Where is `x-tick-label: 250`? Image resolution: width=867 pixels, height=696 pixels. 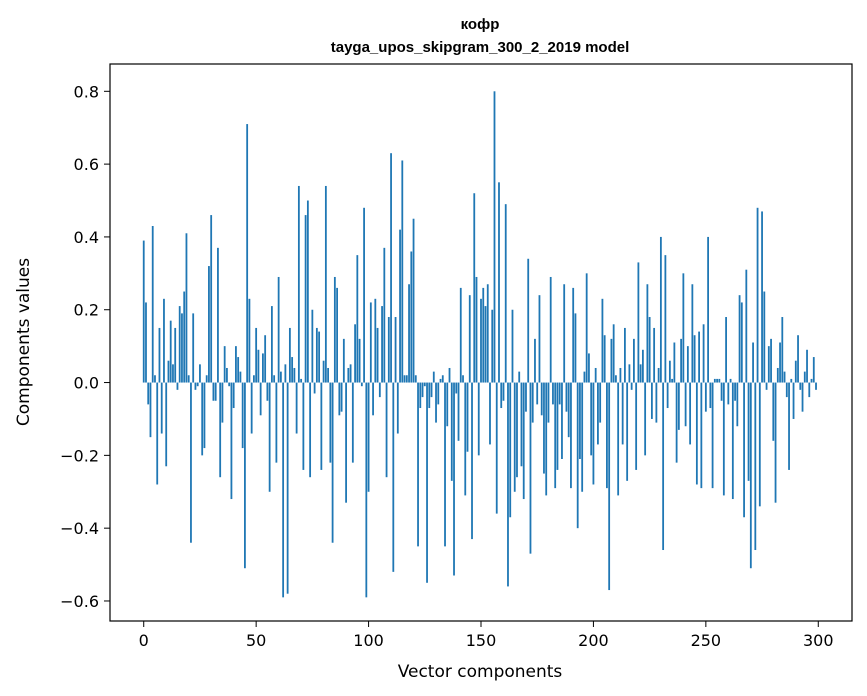
x-tick-label: 250 is located at coordinates (706, 640).